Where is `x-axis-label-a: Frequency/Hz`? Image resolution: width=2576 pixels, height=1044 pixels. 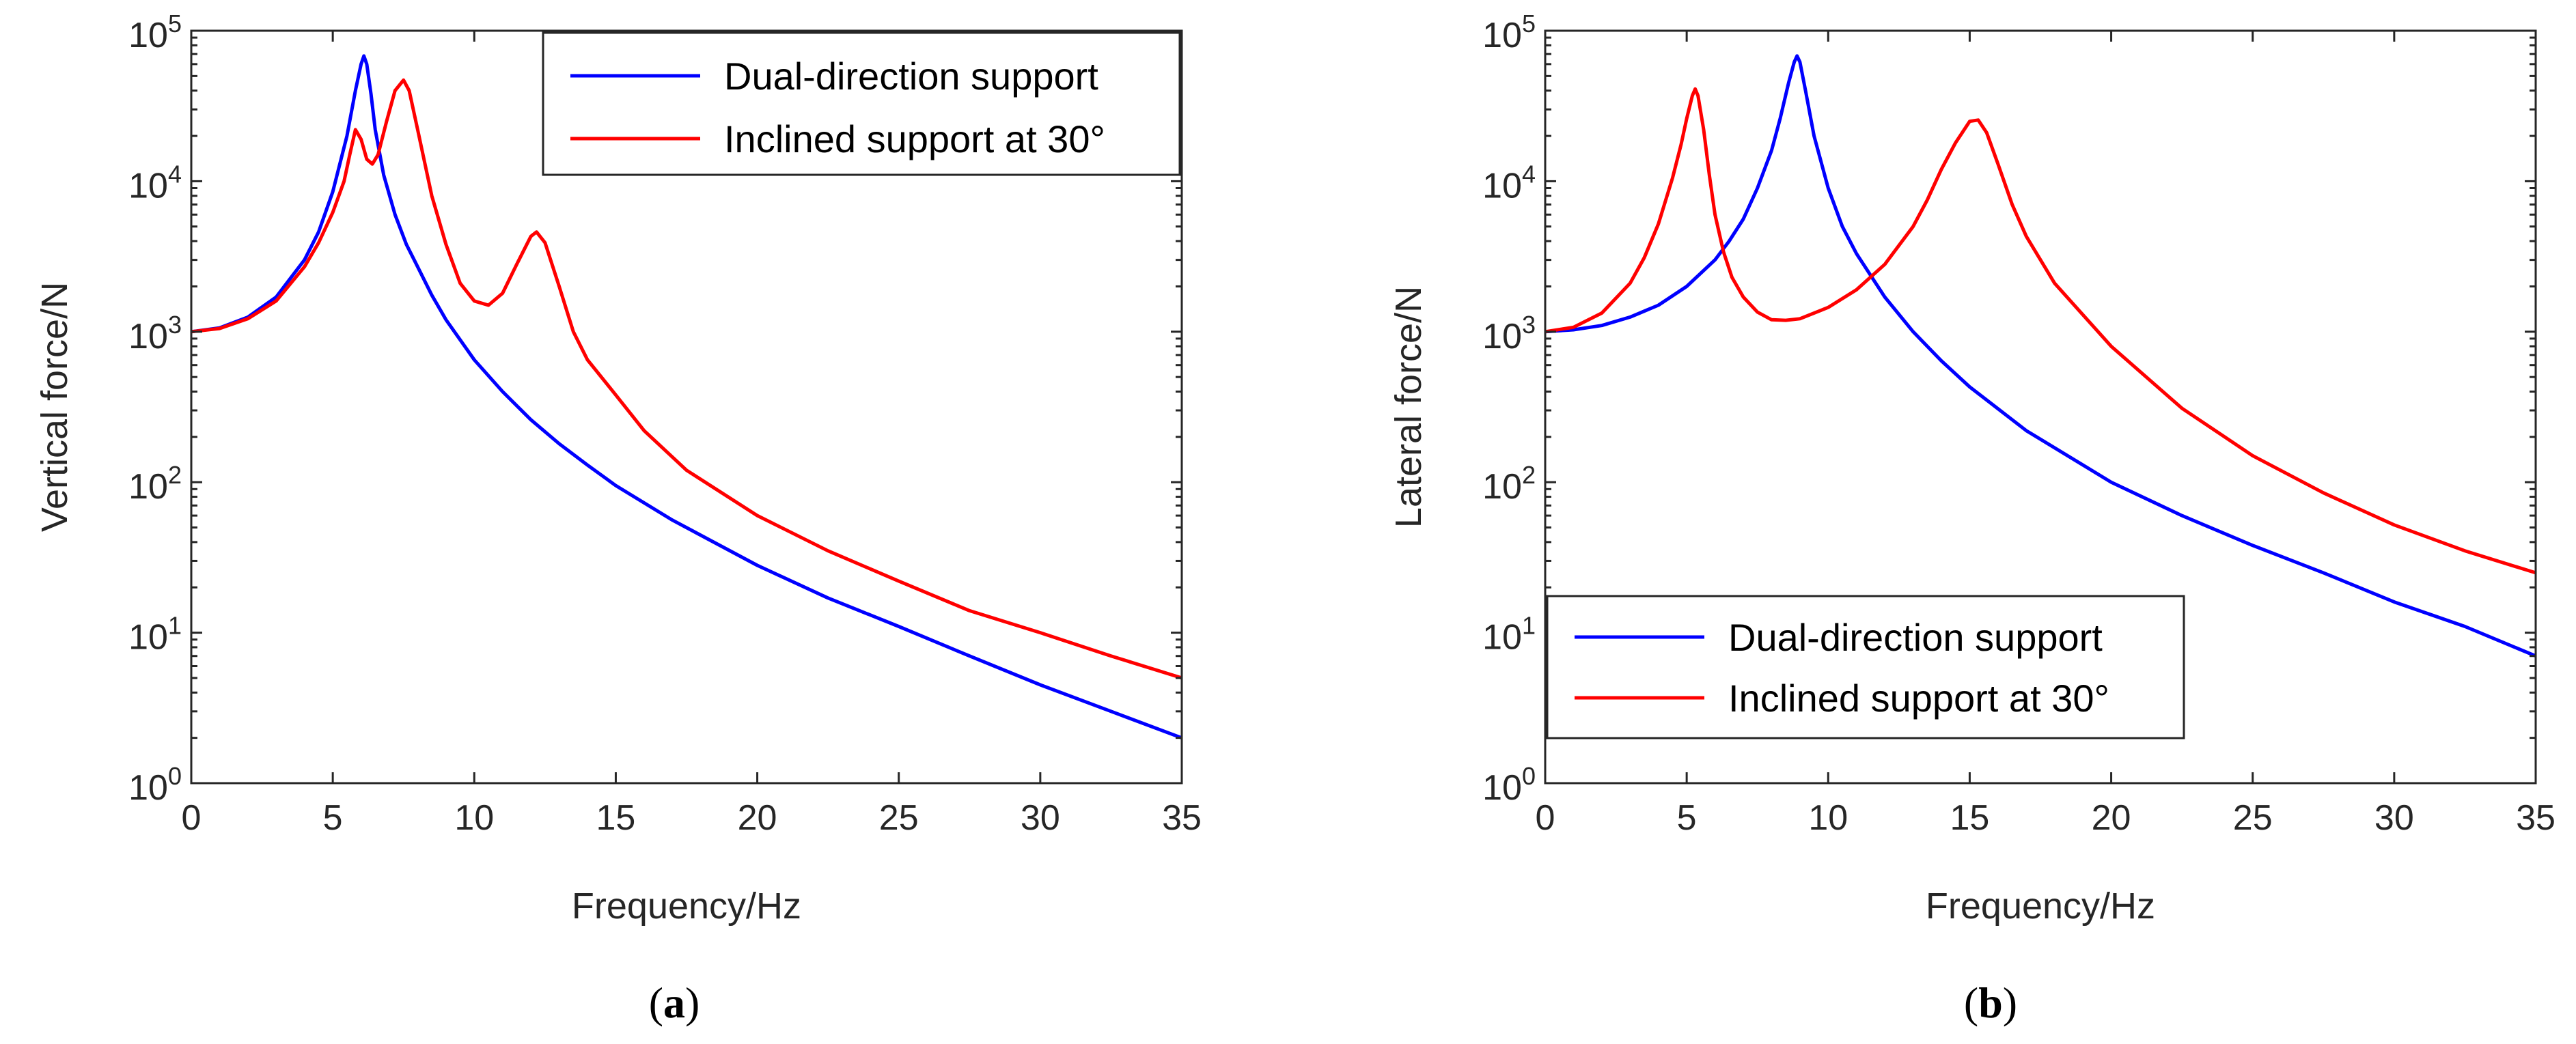
x-axis-label-a: Frequency/Hz is located at coordinates (687, 906).